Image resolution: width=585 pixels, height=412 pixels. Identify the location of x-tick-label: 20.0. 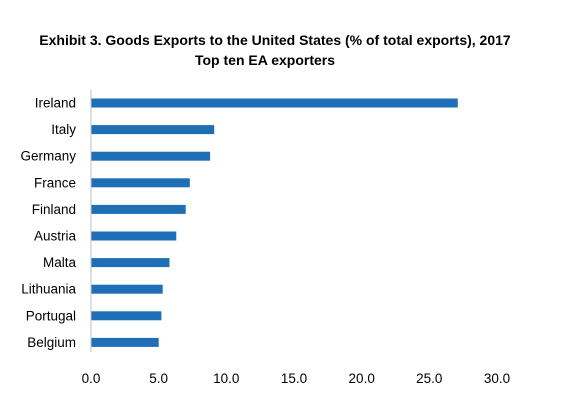
(362, 378).